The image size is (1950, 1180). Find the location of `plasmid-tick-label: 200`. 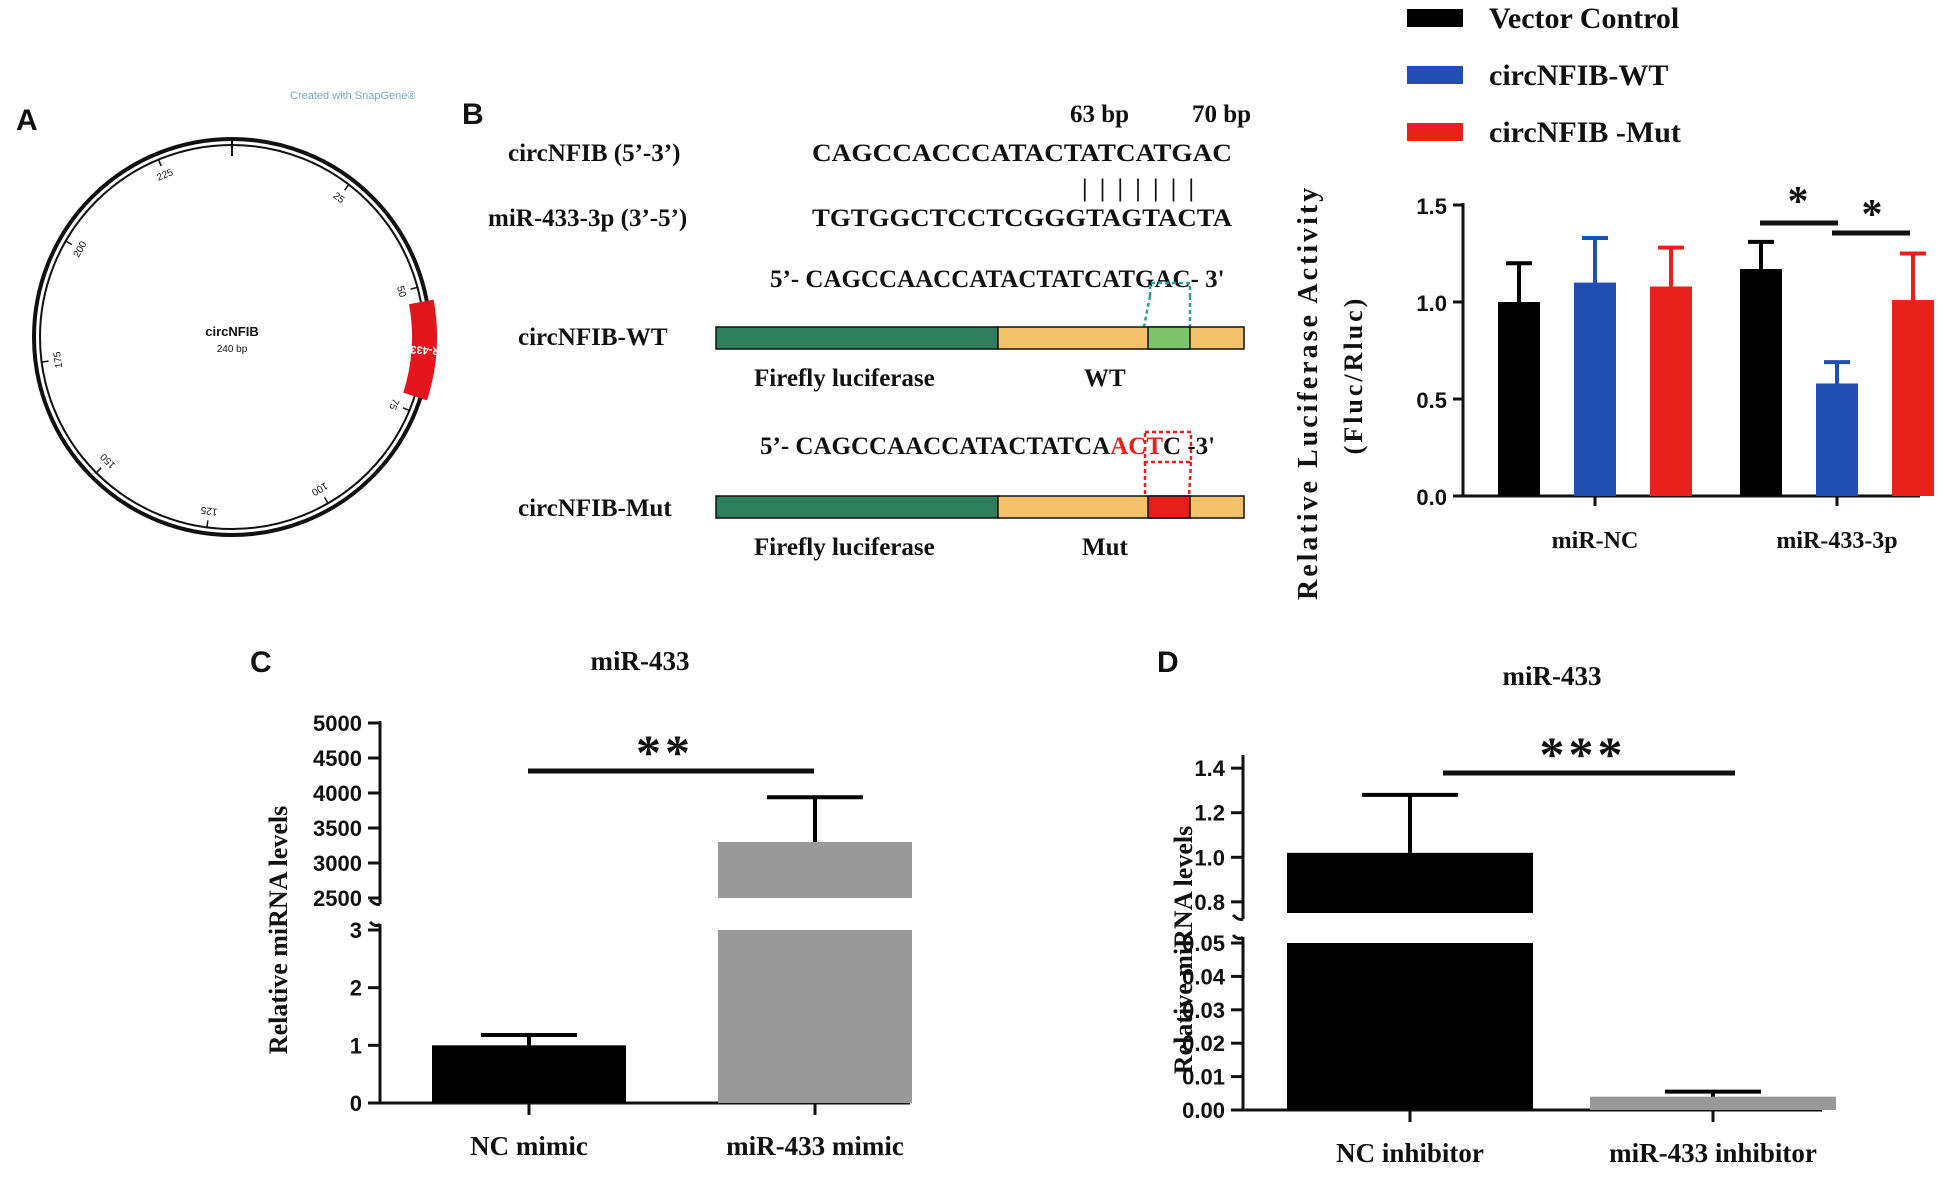

plasmid-tick-label: 200 is located at coordinates (81, 249).